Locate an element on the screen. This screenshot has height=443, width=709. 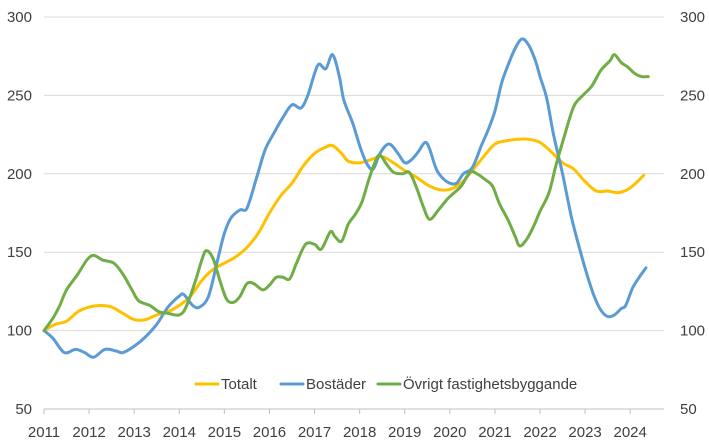
y-tick-label-left: 150 is located at coordinates (19, 252).